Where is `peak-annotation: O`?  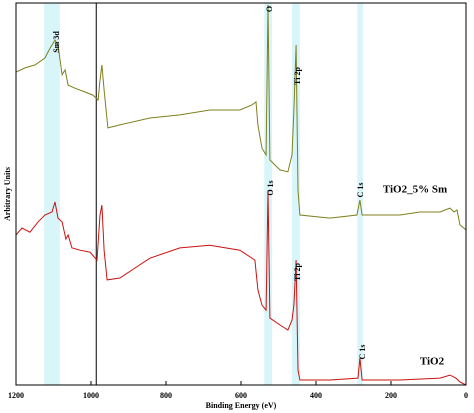 peak-annotation: O is located at coordinates (269, 9).